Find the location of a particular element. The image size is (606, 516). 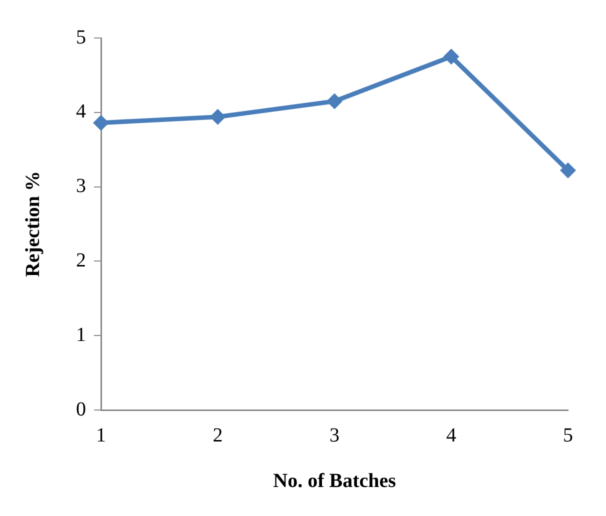

y-tick-label: 1 is located at coordinates (81, 335).